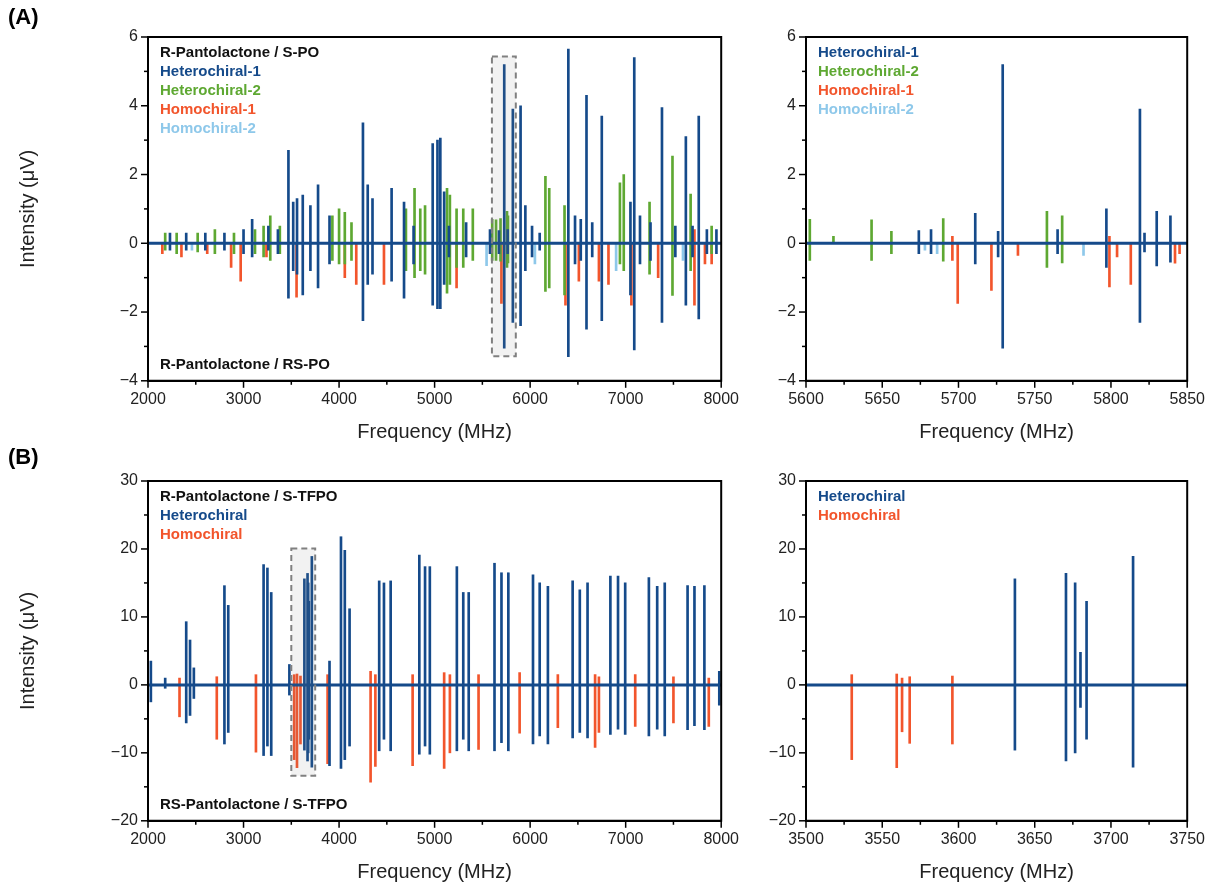 This screenshot has height=896, width=1222. I want to click on chart-title: (B), so click(23, 457).